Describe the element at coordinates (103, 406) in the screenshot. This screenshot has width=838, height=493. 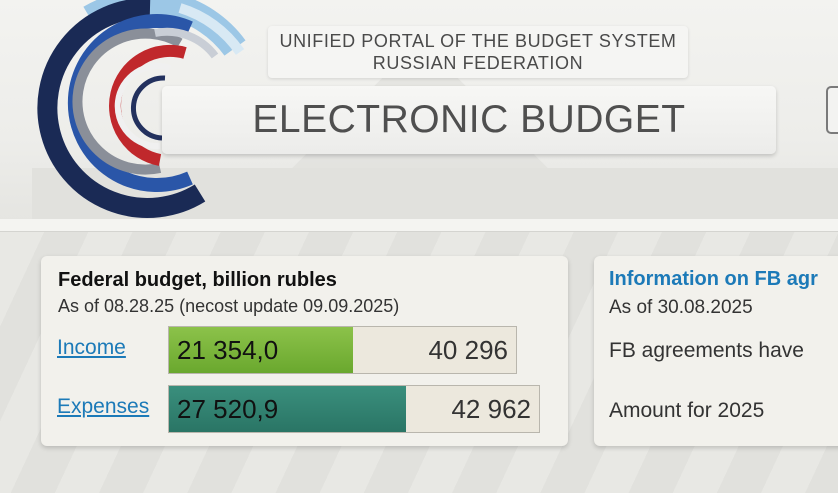
I see `expenses-link: Expenses` at that location.